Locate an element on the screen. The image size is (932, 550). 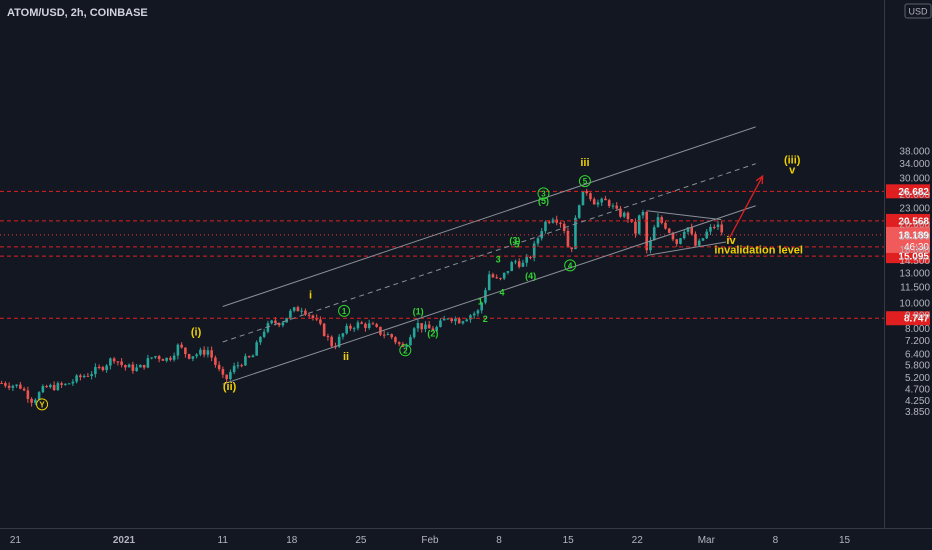
wave-label: Y is located at coordinates (42, 404).